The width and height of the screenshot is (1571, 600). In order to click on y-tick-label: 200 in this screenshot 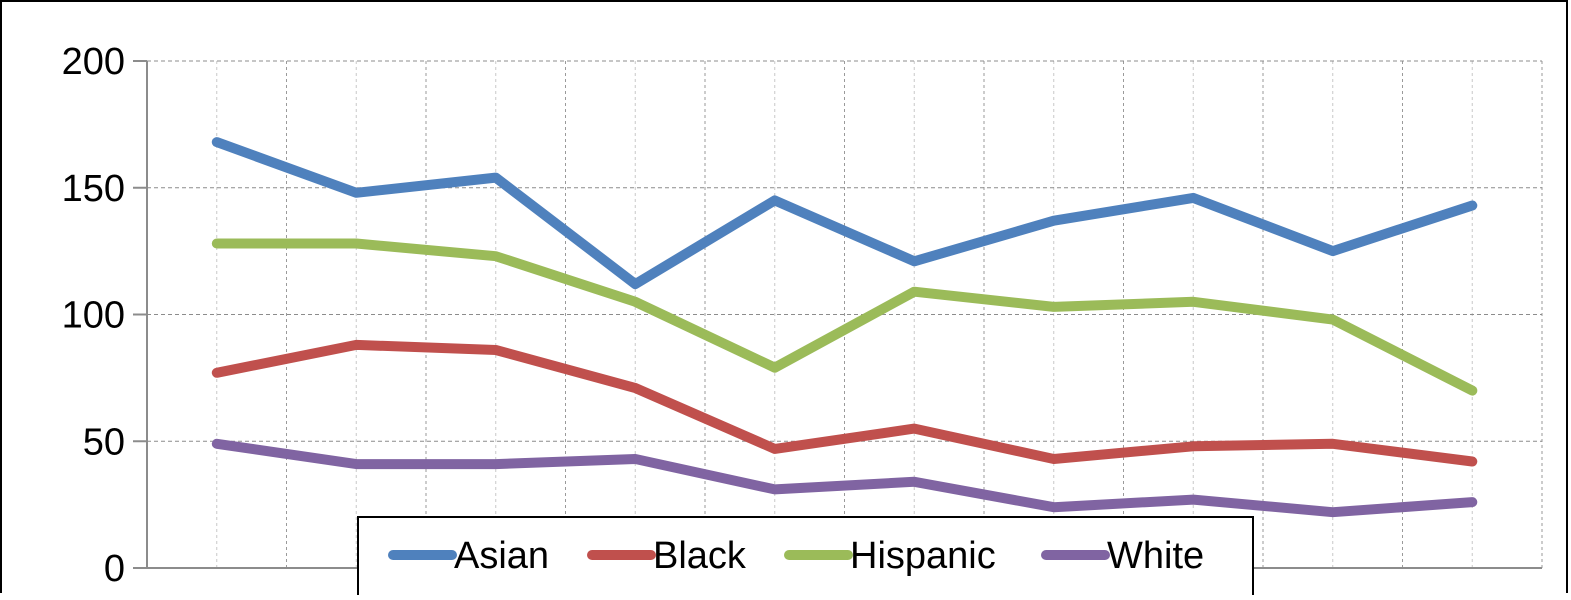, I will do `click(93, 62)`.